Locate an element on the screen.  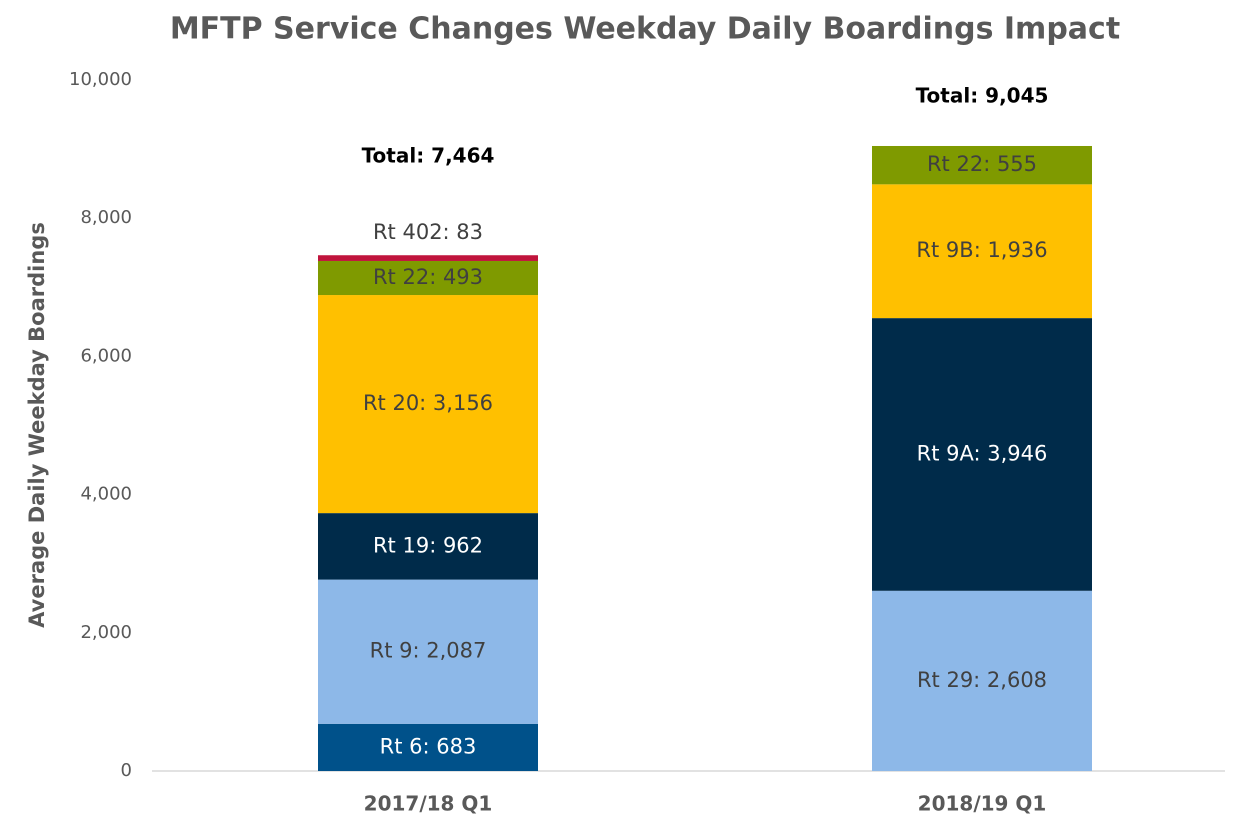
y-tick-label: 2,000 is located at coordinates (106, 632).